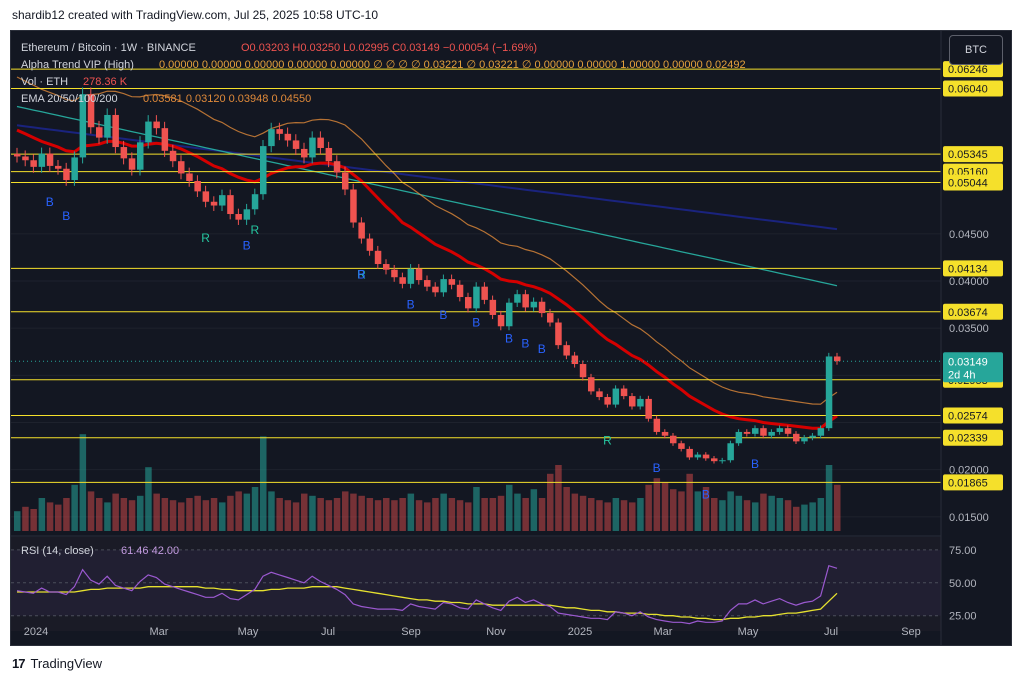 This screenshot has width=1024, height=682. I want to click on level-price-label: 0.05044, so click(973, 182).